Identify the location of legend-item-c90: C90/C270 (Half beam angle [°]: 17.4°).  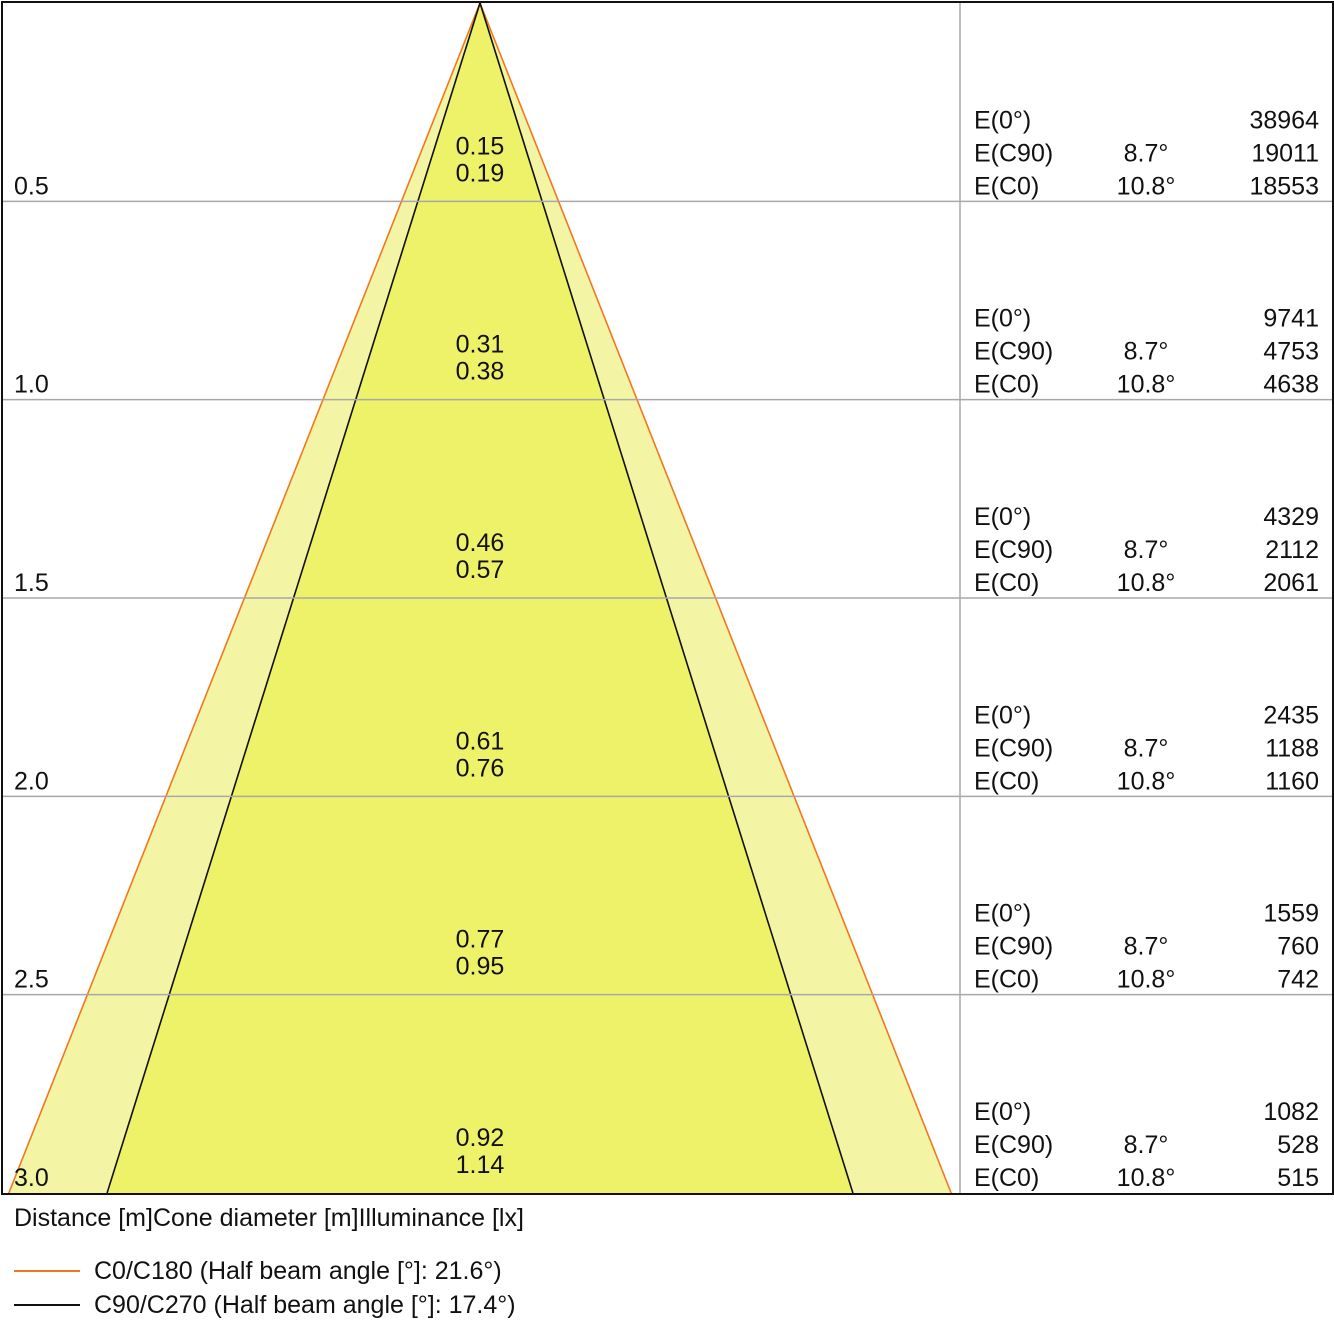
(265, 1305).